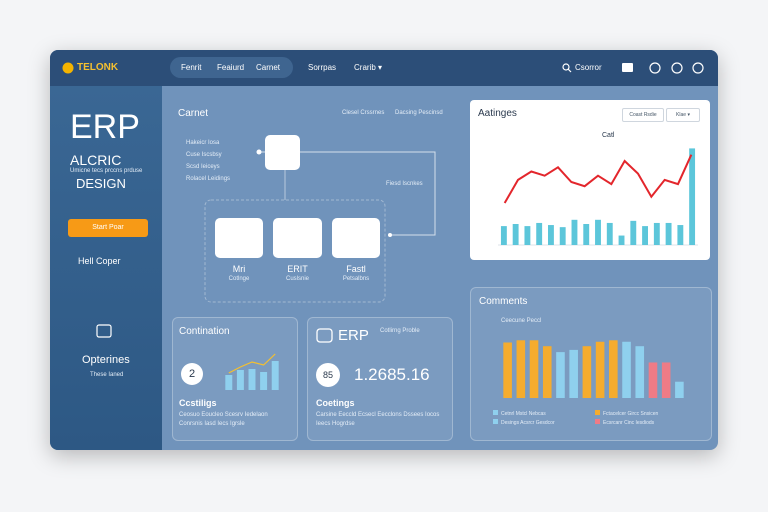 The image size is (768, 512). What do you see at coordinates (497, 113) in the screenshot?
I see `ratings-title: Aatinges` at bounding box center [497, 113].